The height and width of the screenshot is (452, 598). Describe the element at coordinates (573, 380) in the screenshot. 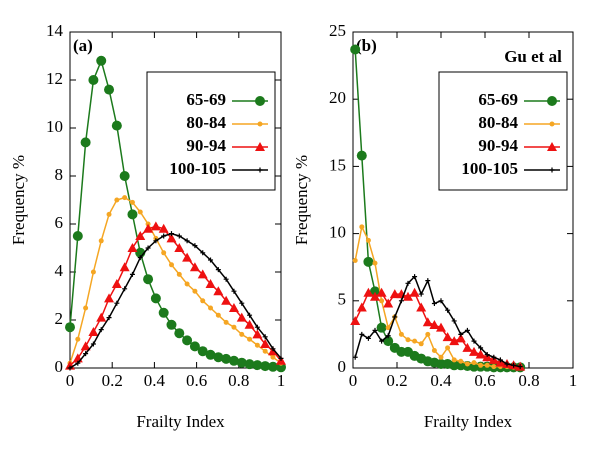

I see `x-tick-label: 1` at that location.